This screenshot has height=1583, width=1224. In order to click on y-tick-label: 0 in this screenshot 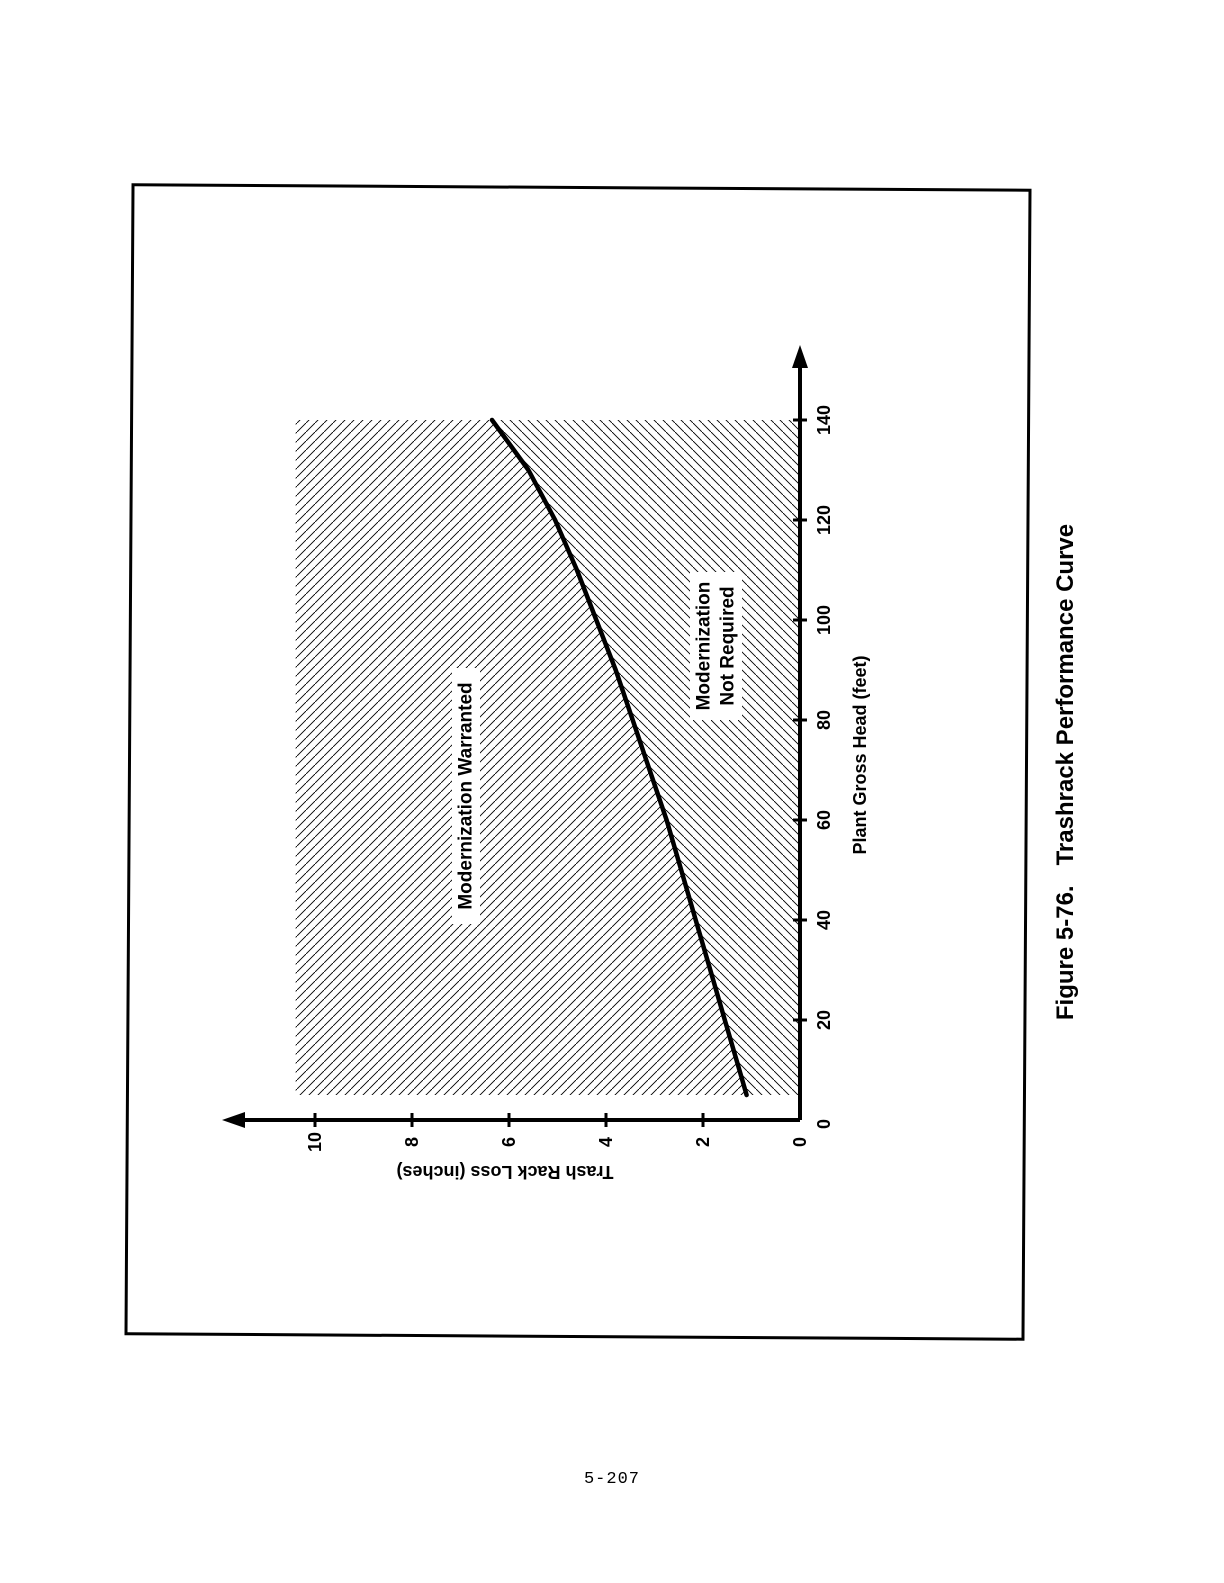, I will do `click(800, 1142)`.